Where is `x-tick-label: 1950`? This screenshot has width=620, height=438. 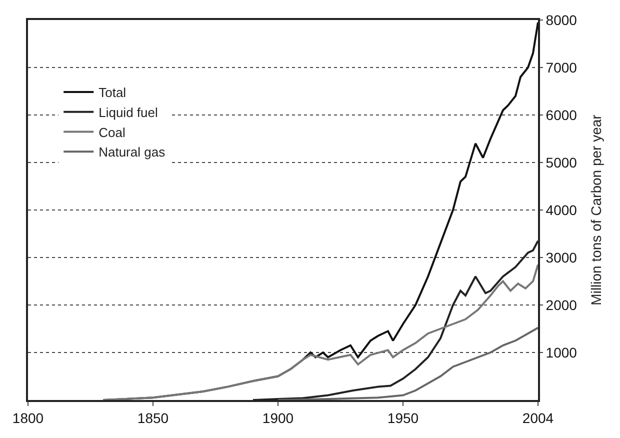
x-tick-label: 1950 is located at coordinates (403, 418).